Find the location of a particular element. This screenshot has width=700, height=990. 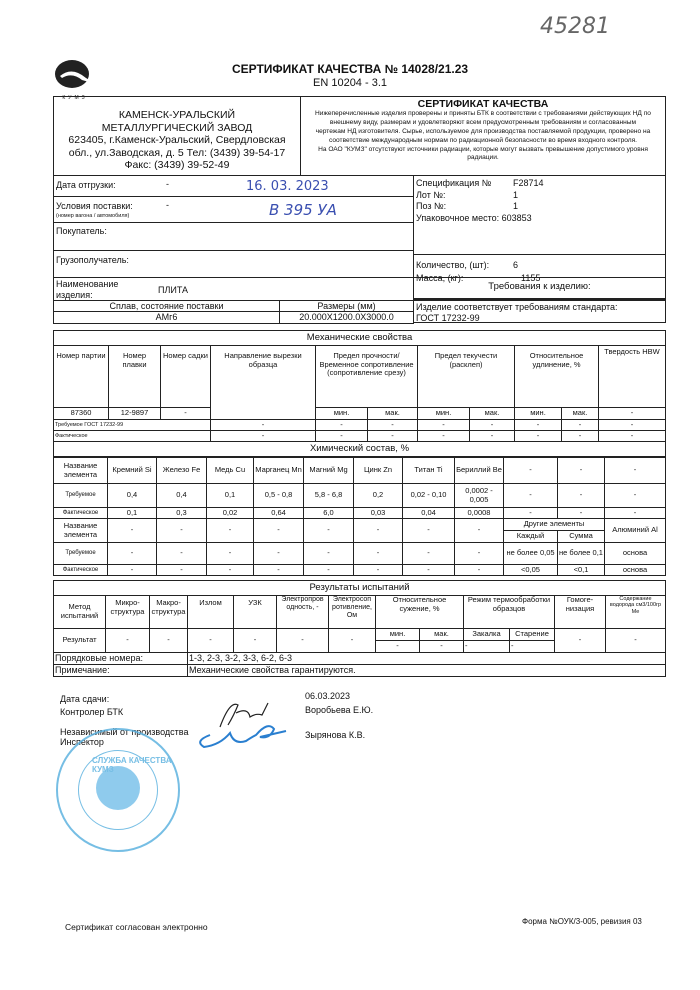

quality-service-stamp: СЛУЖБА КАЧЕСТВА КУМЗ is located at coordinates (118, 790).